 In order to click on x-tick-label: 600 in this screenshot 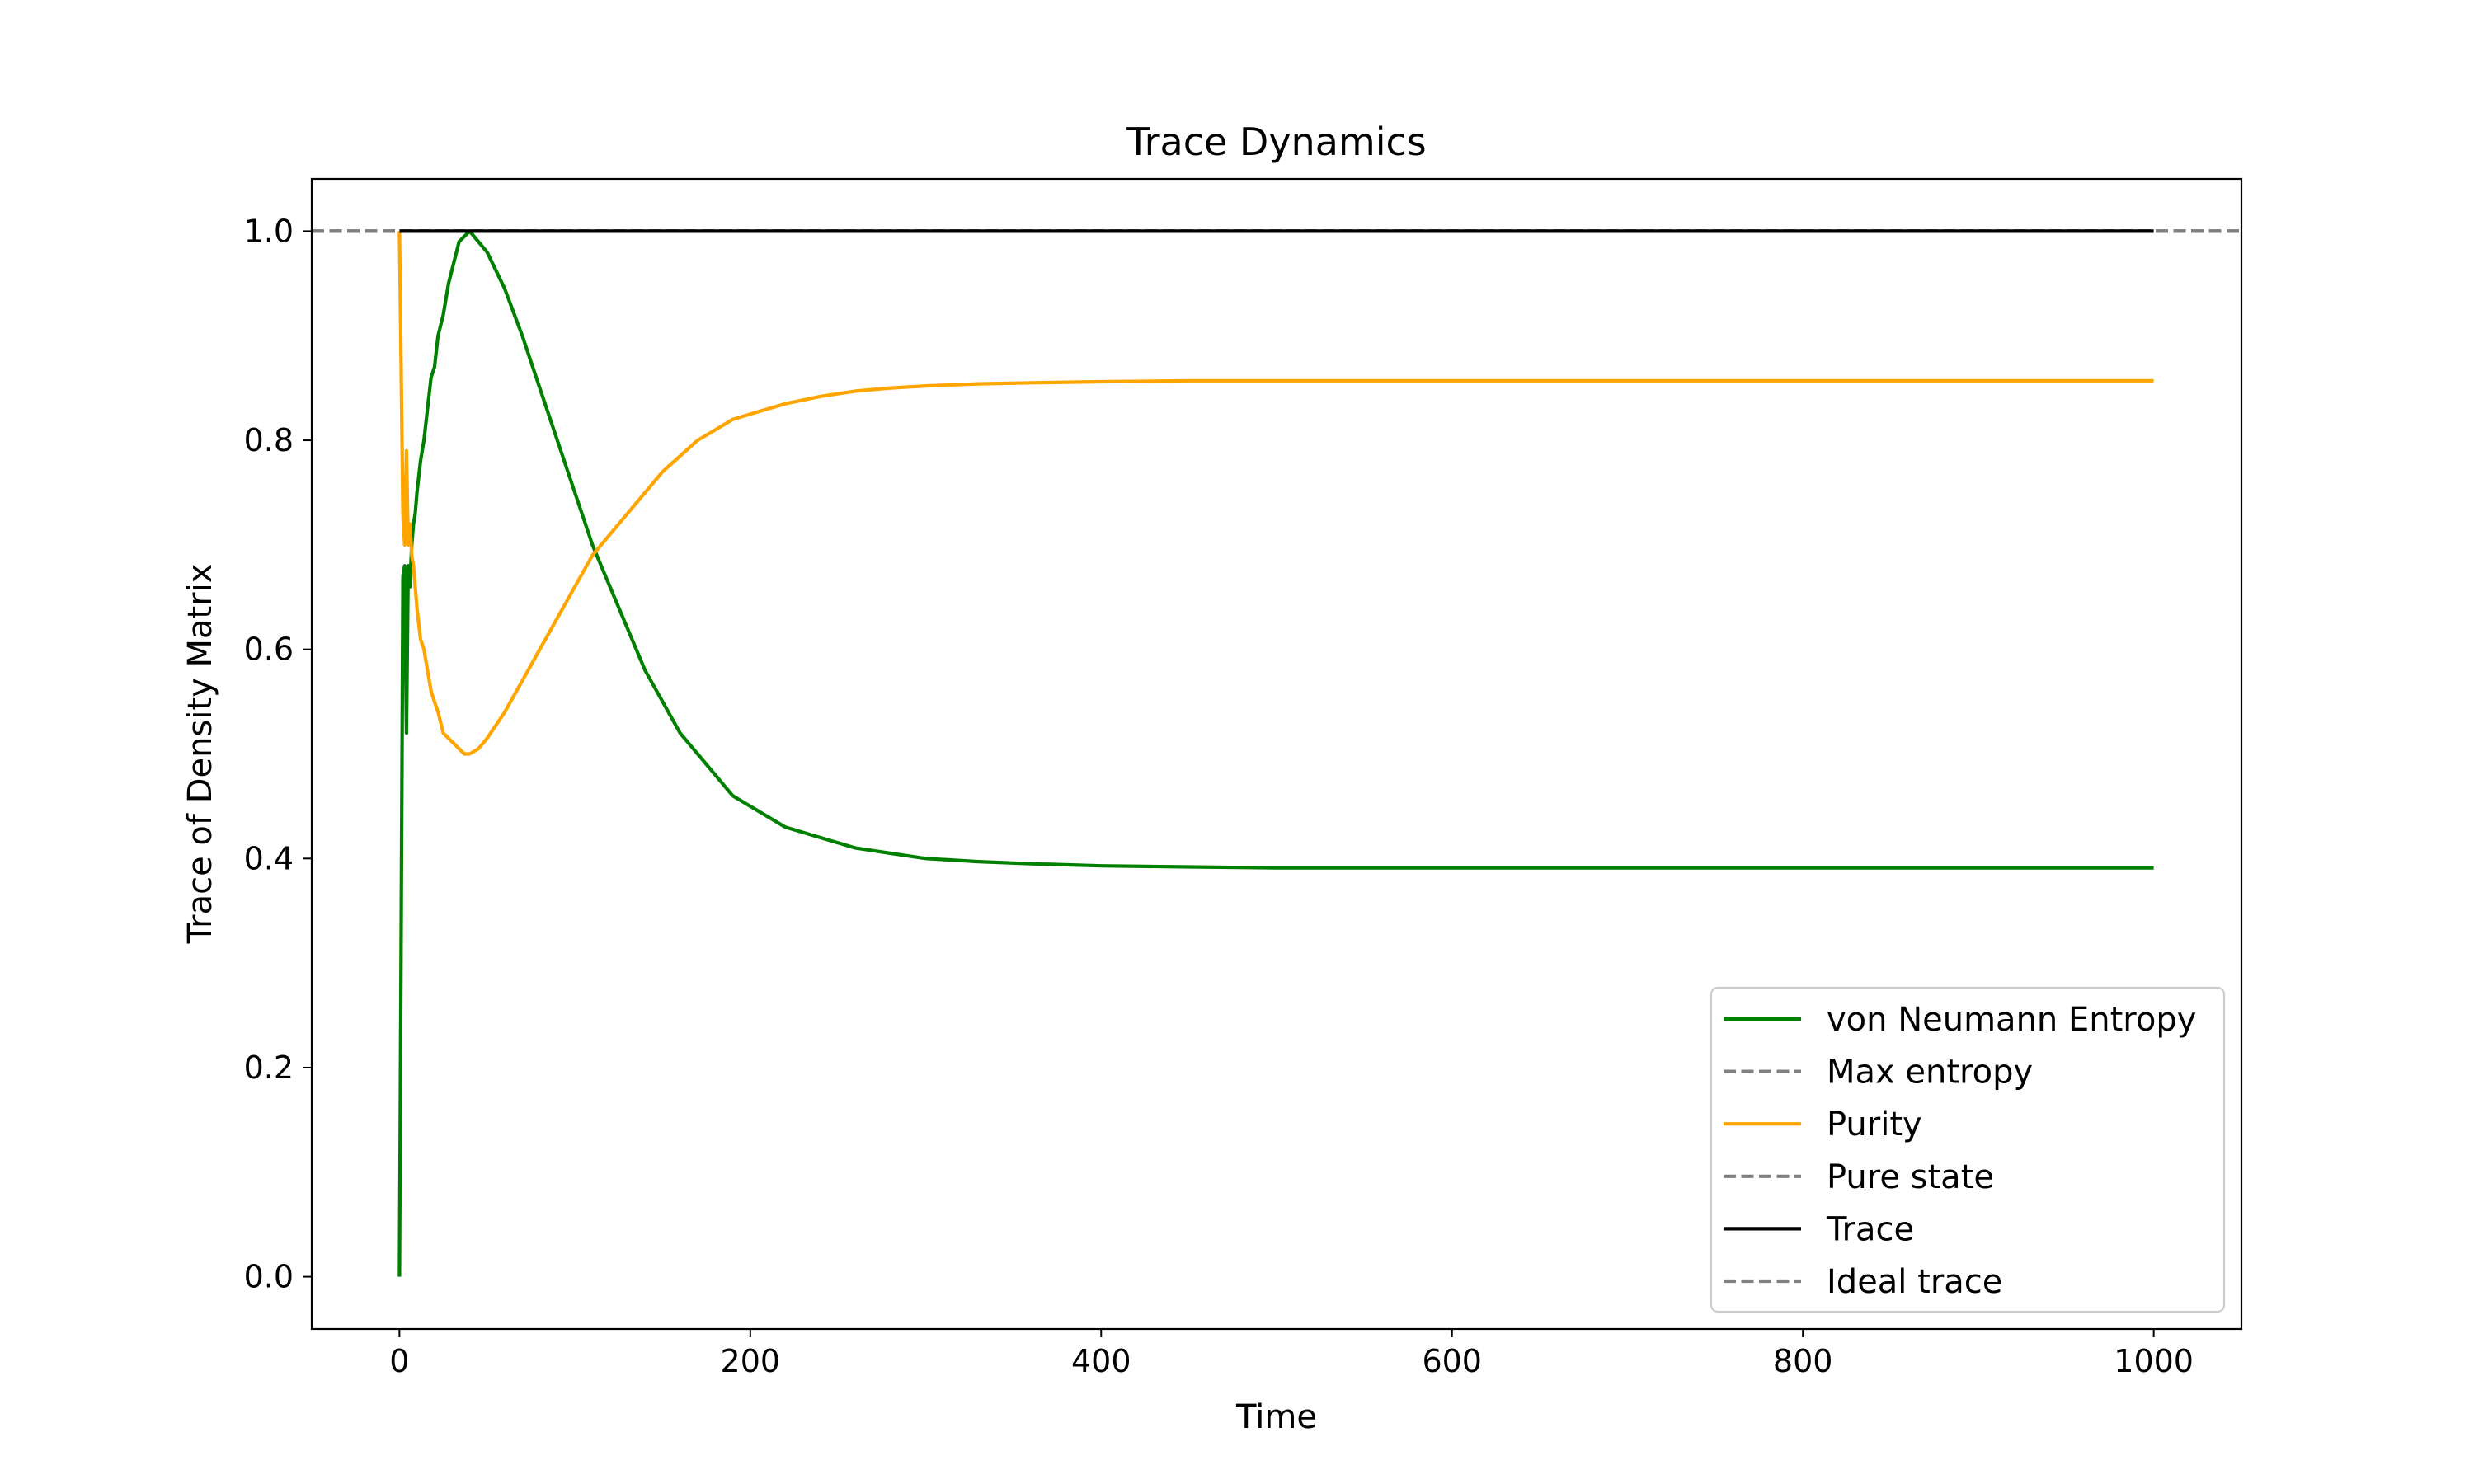, I will do `click(1452, 1361)`.